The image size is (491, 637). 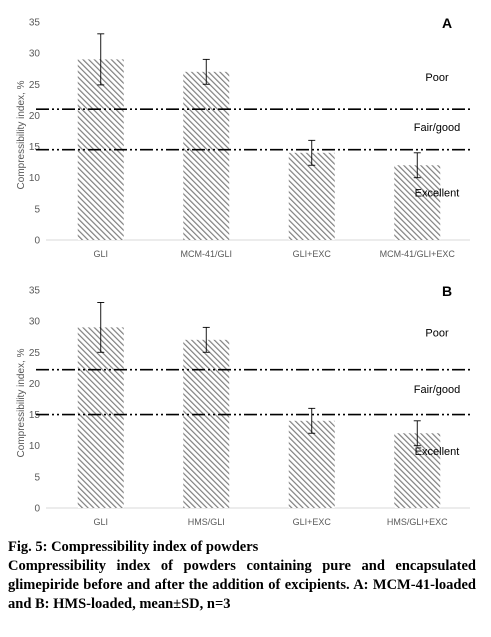 I want to click on panel-label: B, so click(x=447, y=291).